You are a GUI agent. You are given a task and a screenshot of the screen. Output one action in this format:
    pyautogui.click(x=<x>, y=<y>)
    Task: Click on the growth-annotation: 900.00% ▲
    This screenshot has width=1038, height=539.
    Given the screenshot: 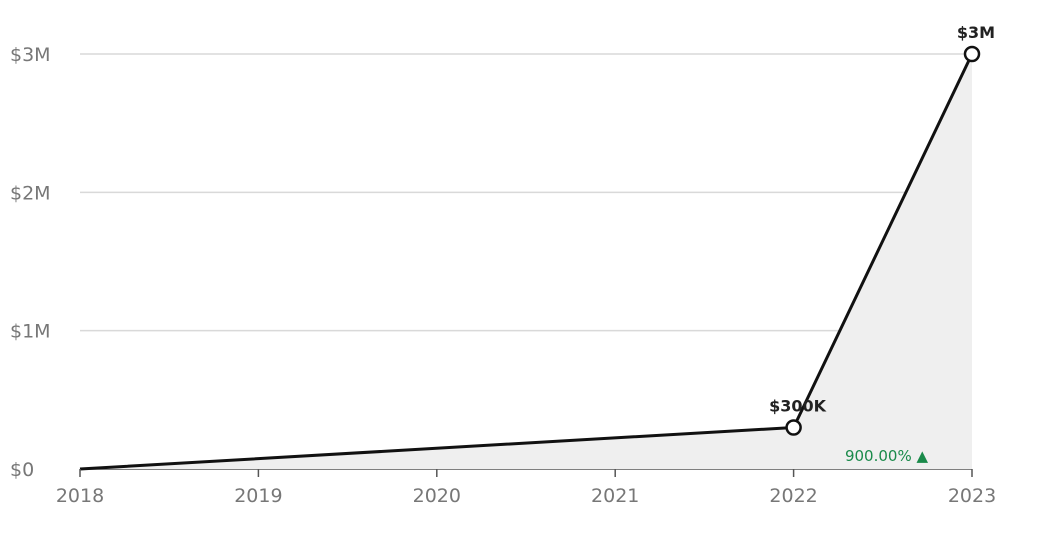 What is the action you would take?
    pyautogui.click(x=887, y=456)
    